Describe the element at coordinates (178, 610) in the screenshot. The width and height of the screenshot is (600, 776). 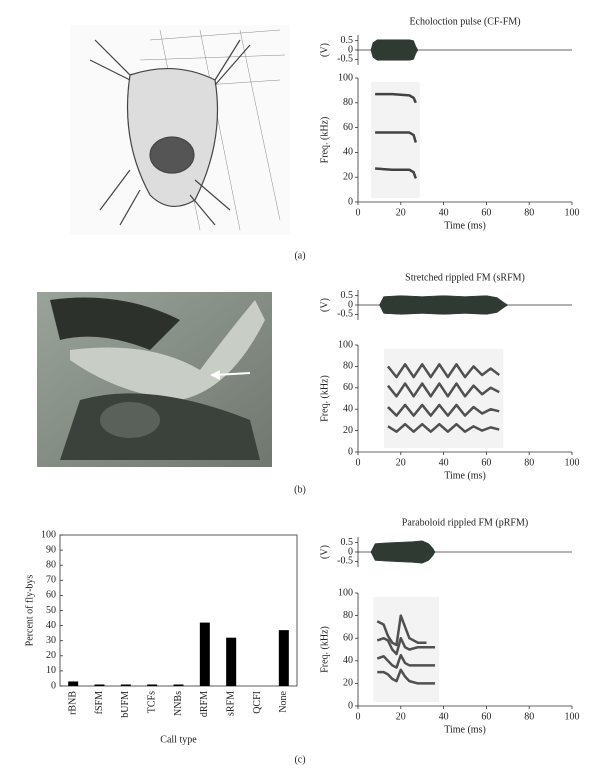
I see `plot-frame` at that location.